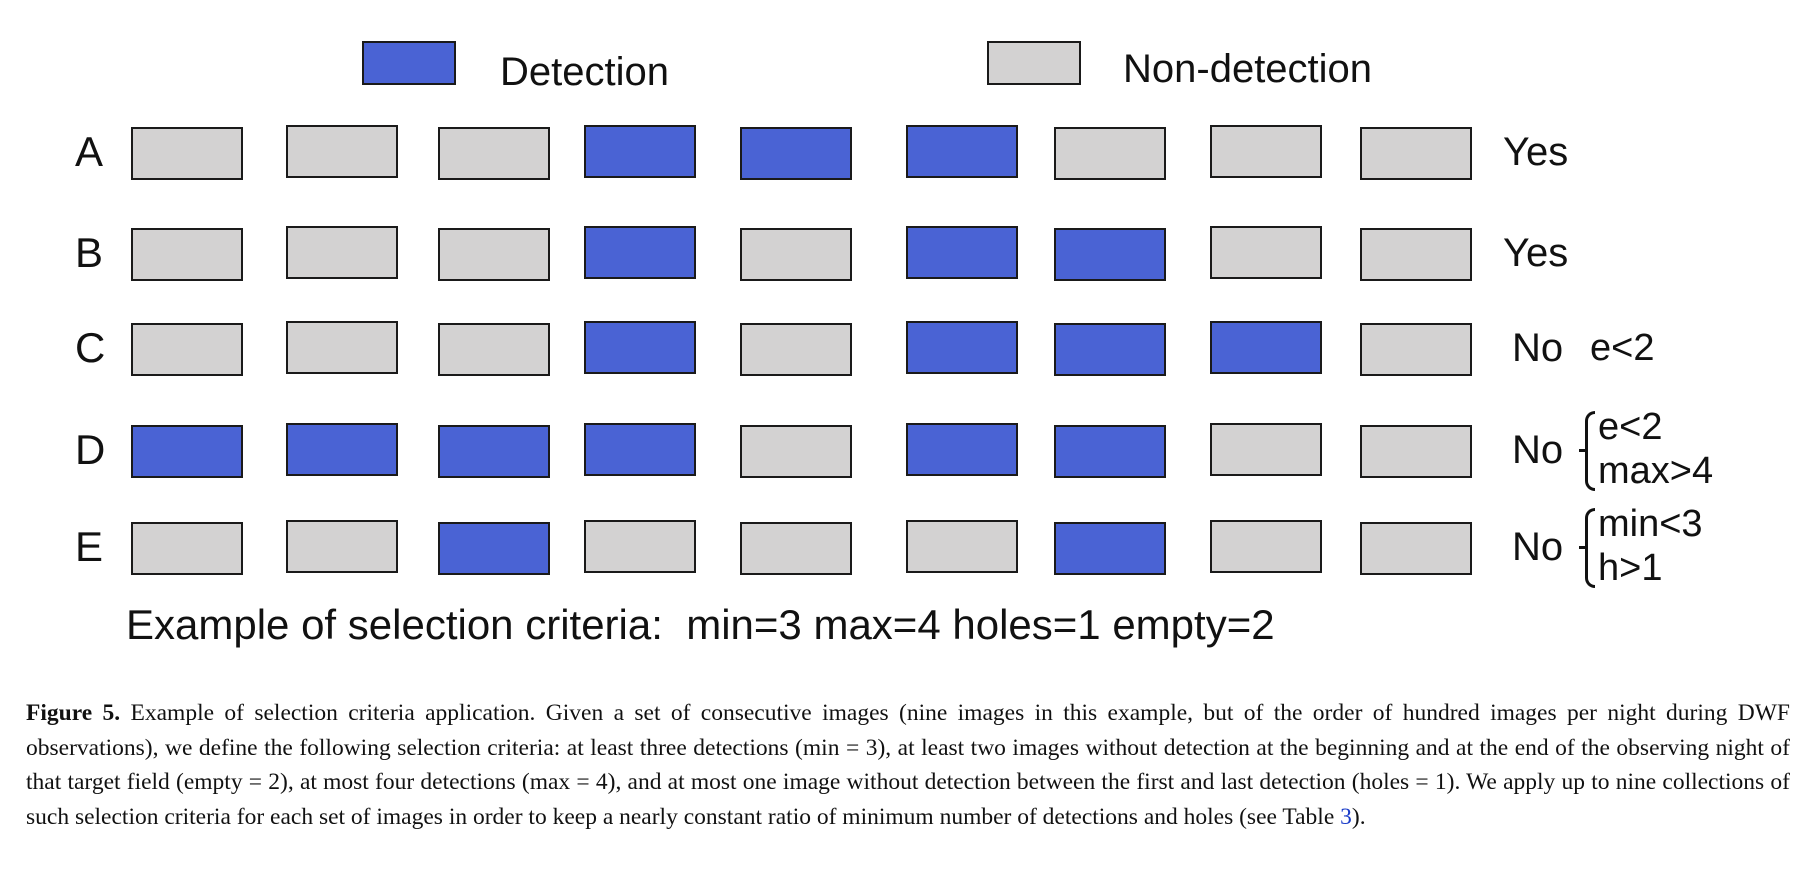 Image resolution: width=1814 pixels, height=886 pixels. Describe the element at coordinates (584, 72) in the screenshot. I see `legend-label-detection: Detection` at that location.